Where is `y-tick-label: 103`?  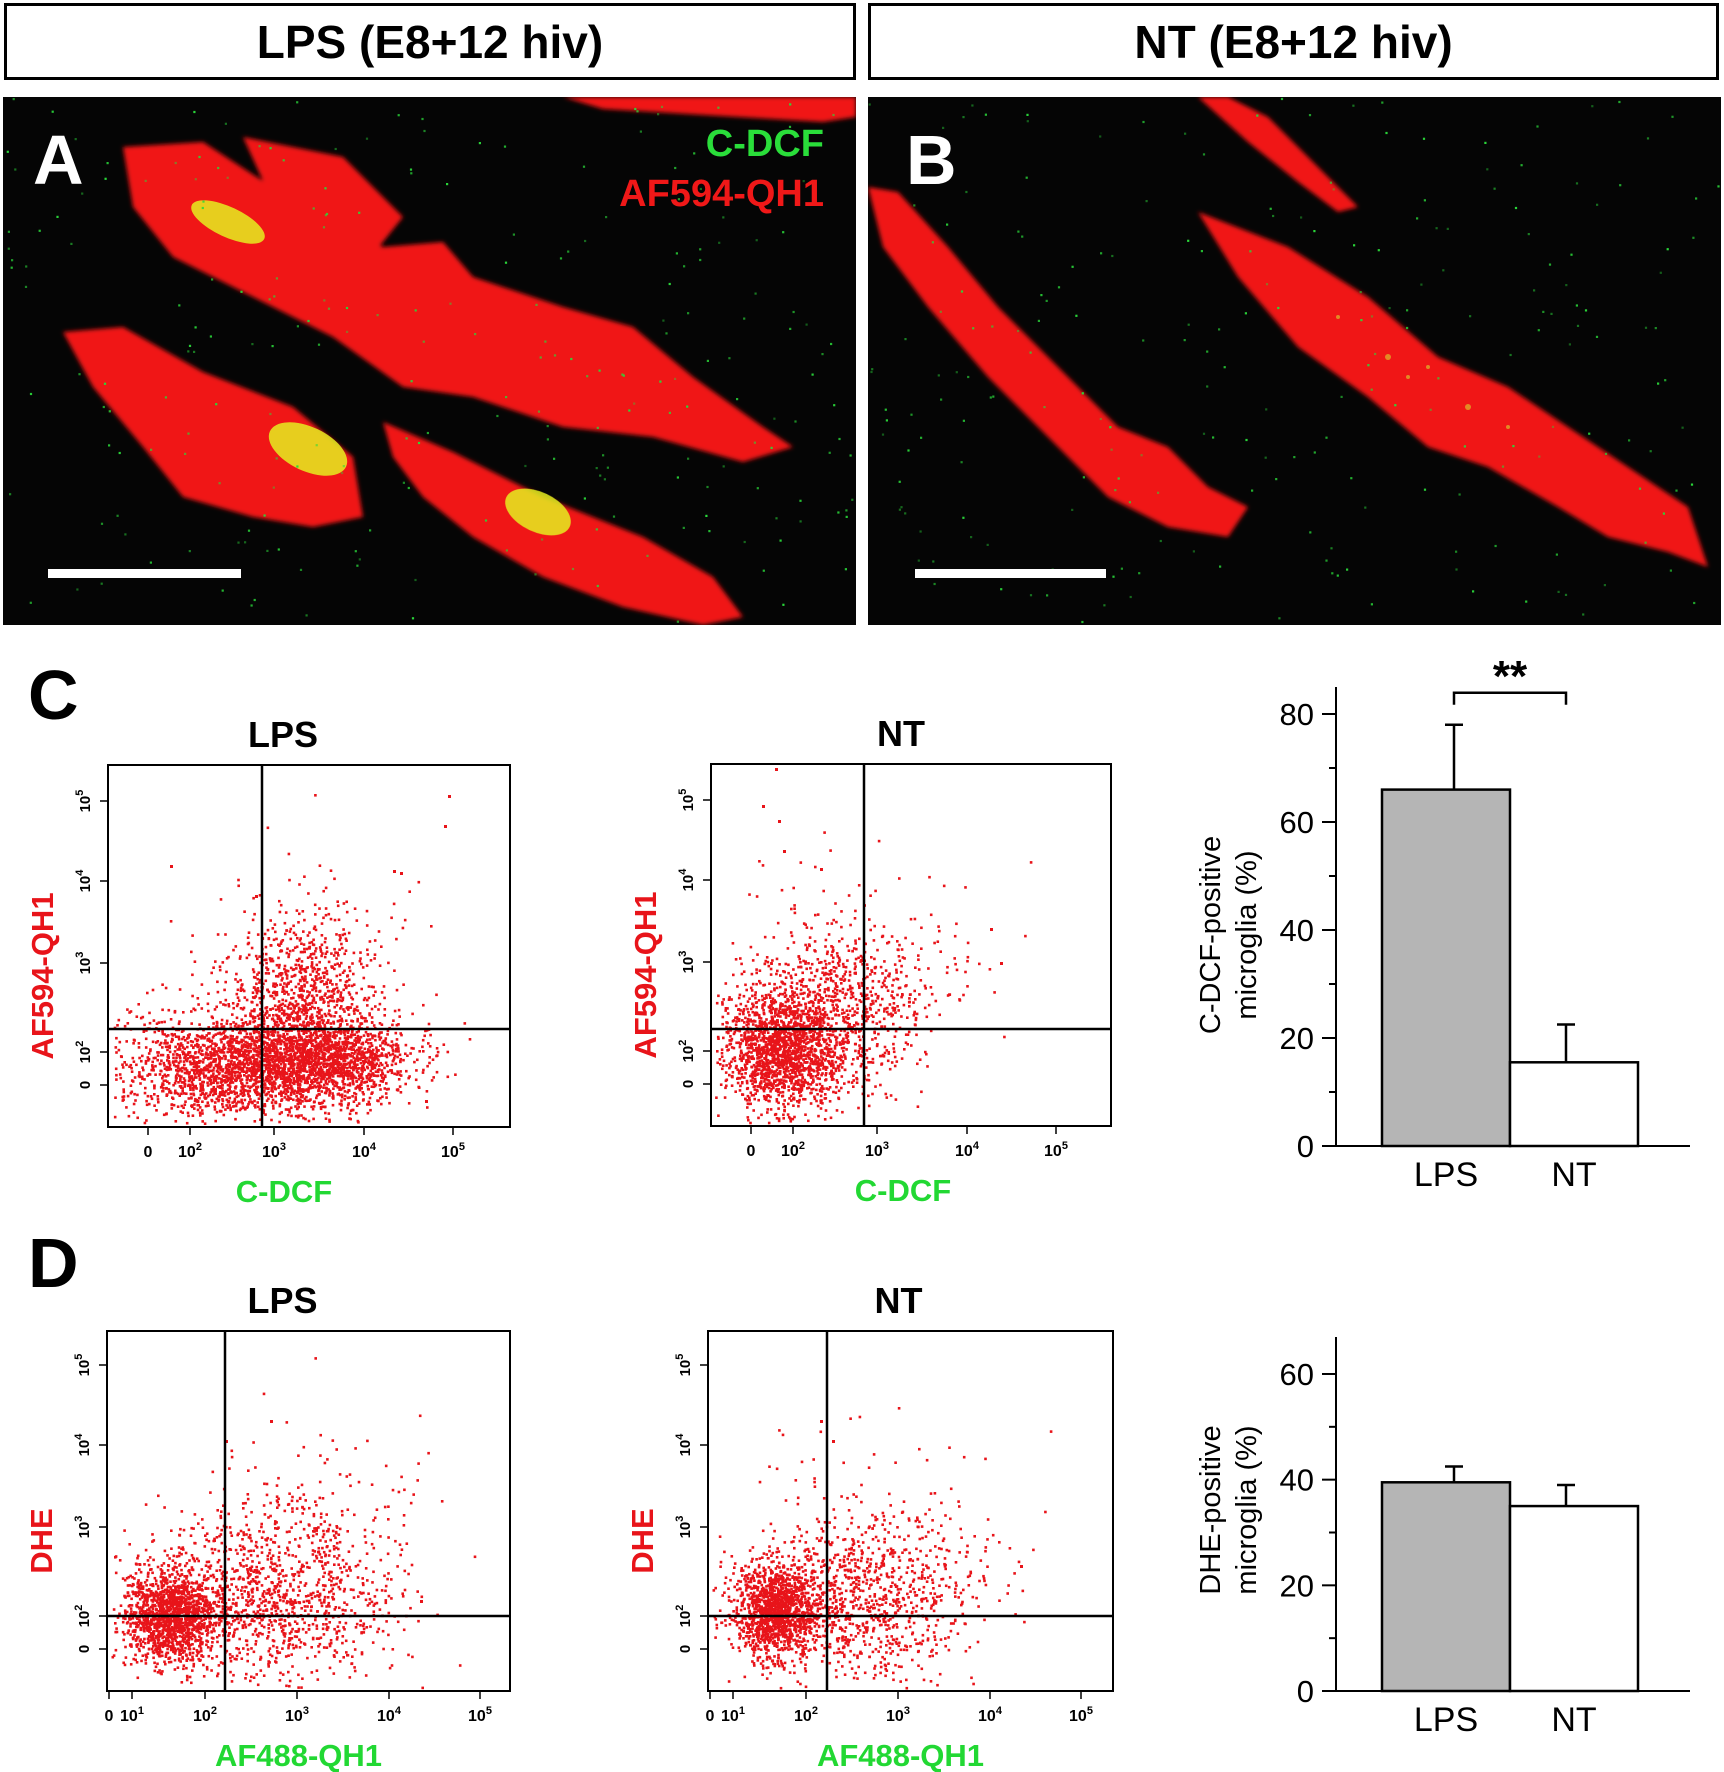 y-tick-label: 103 is located at coordinates (84, 963).